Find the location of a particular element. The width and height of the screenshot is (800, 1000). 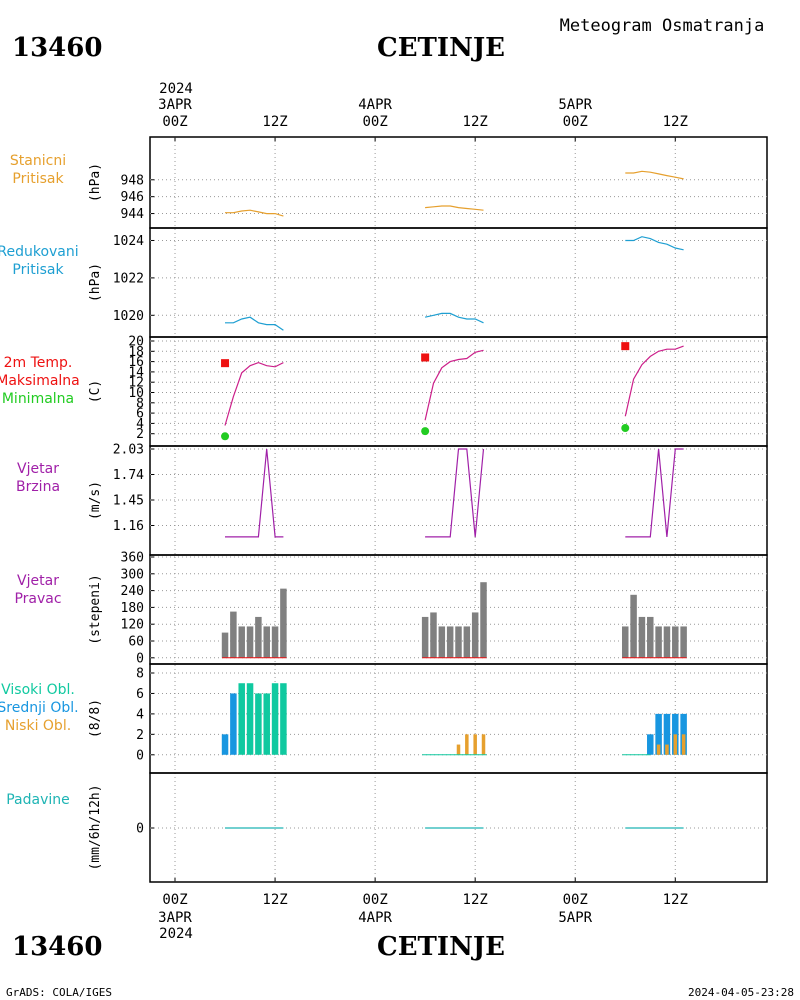

panel-label: Redukovani is located at coordinates (39, 252).